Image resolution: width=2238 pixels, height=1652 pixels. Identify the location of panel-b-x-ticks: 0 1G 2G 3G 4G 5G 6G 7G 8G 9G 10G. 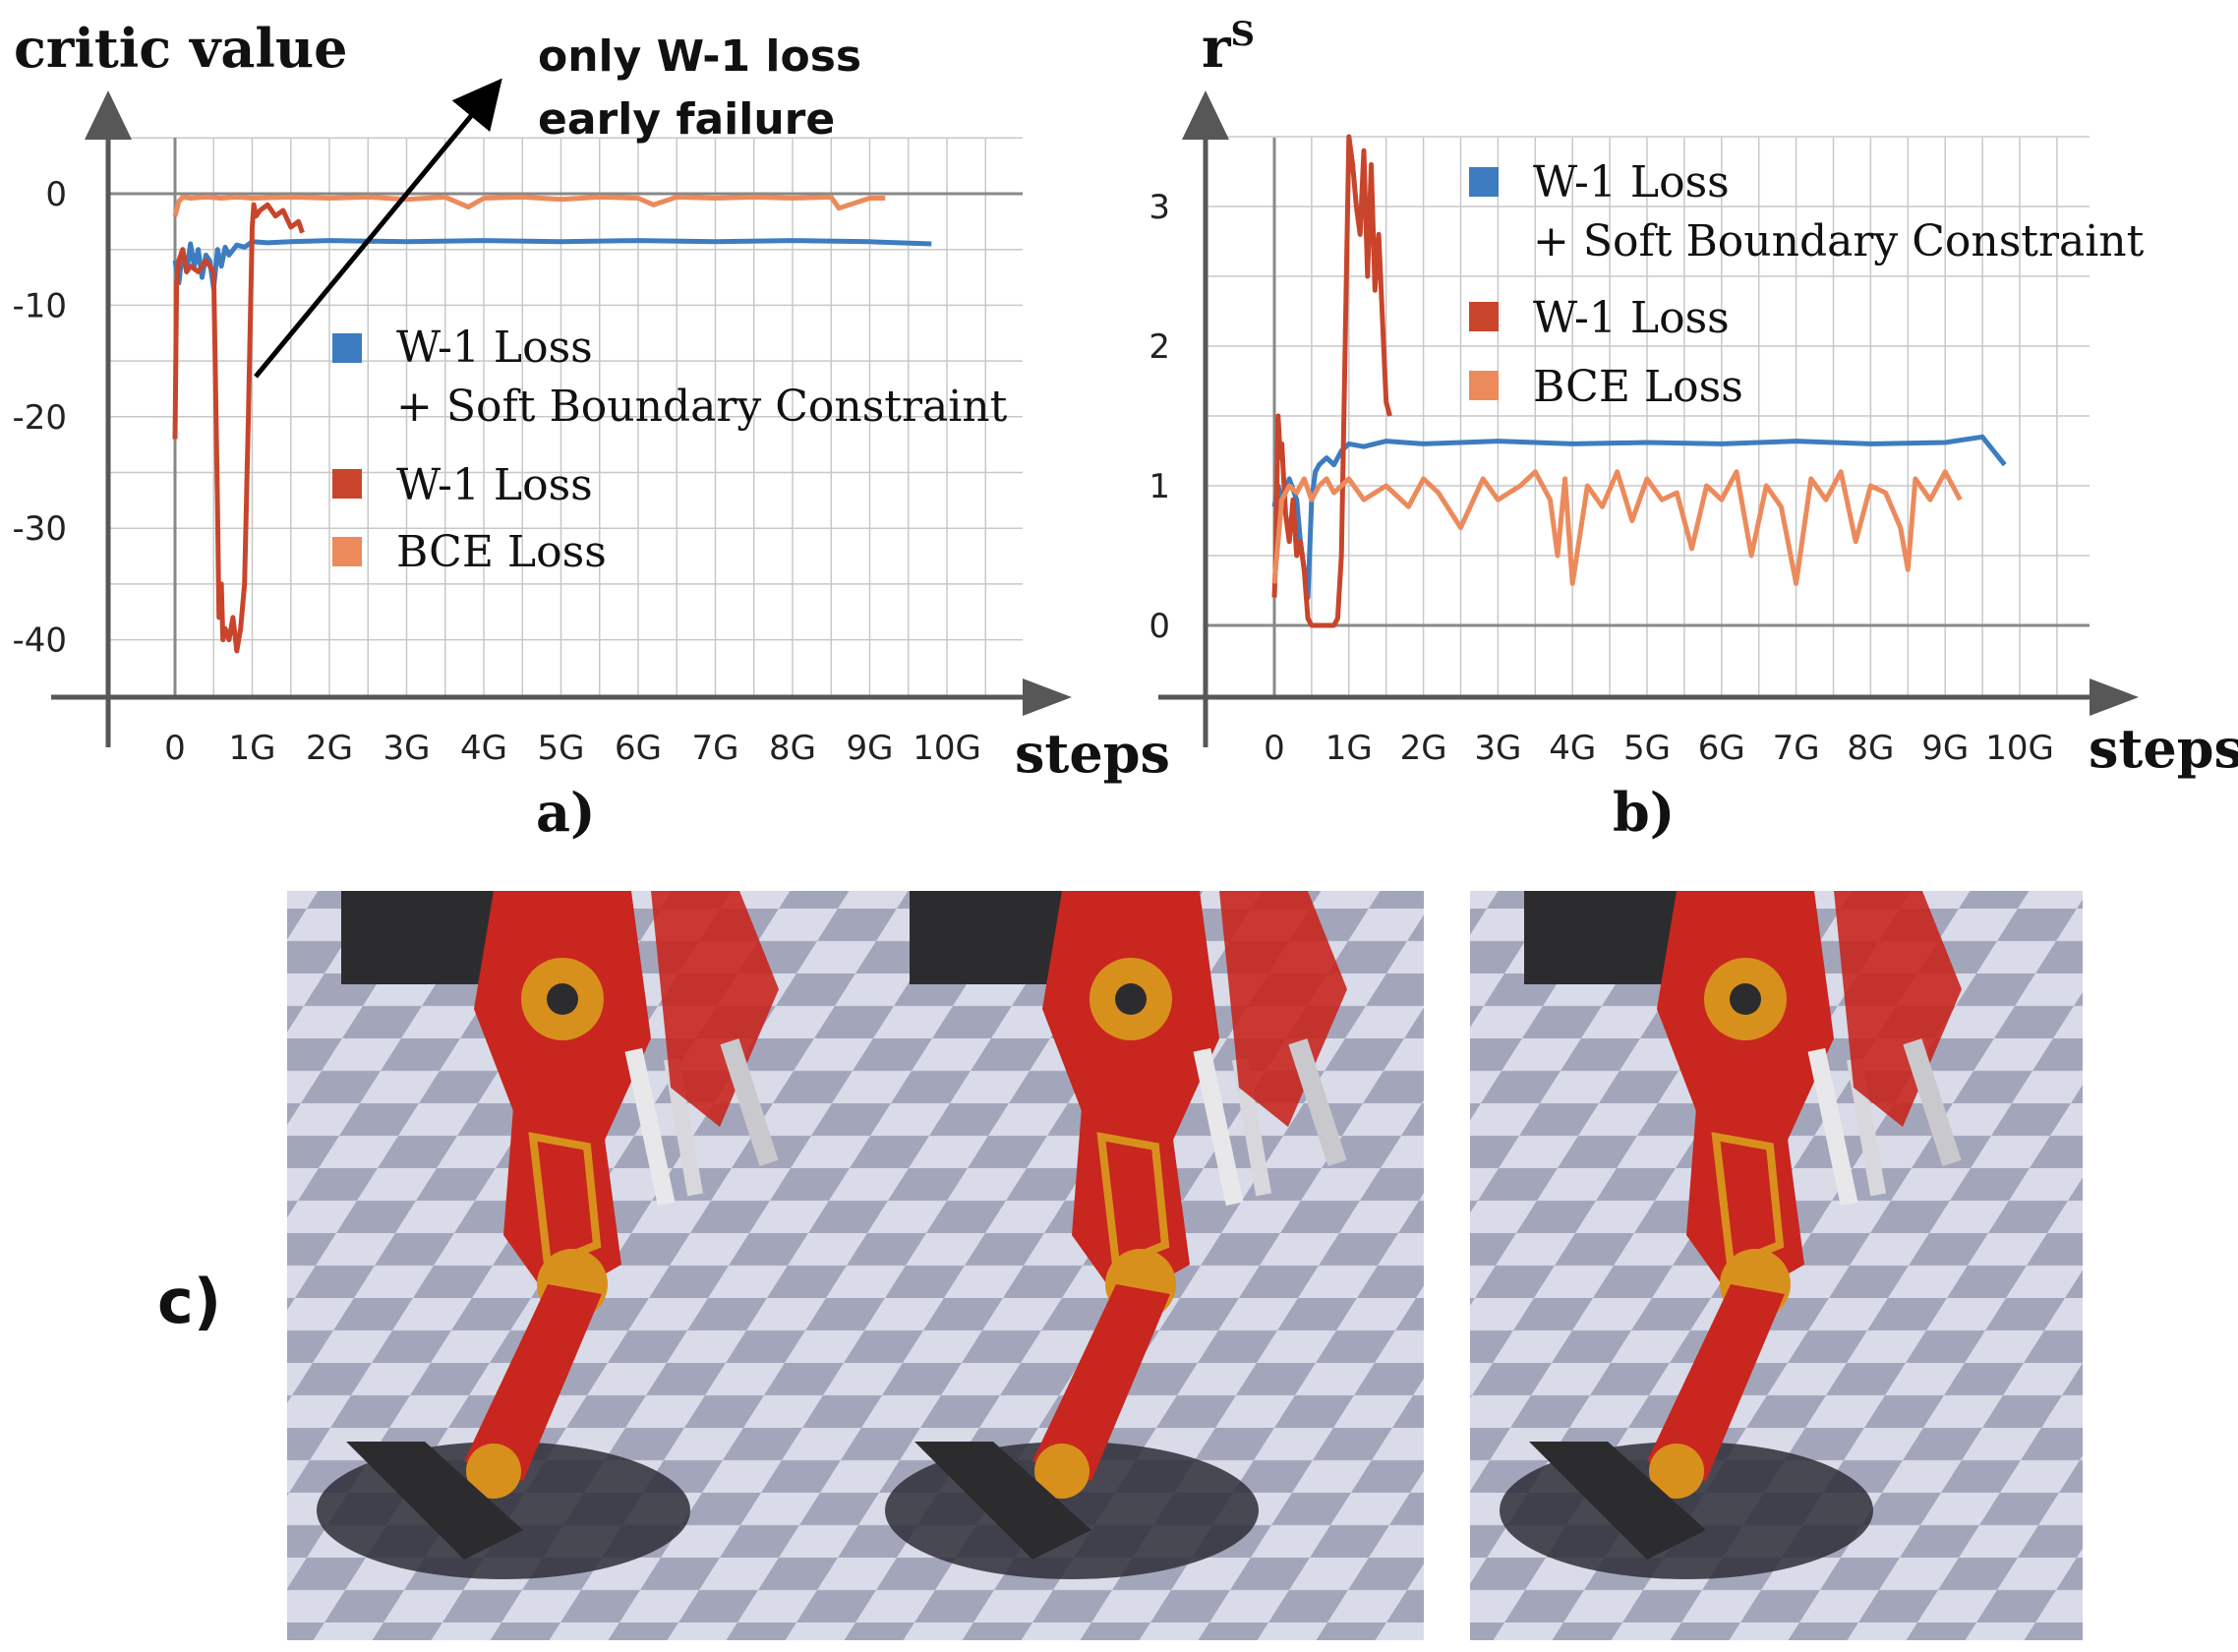
(1659, 748).